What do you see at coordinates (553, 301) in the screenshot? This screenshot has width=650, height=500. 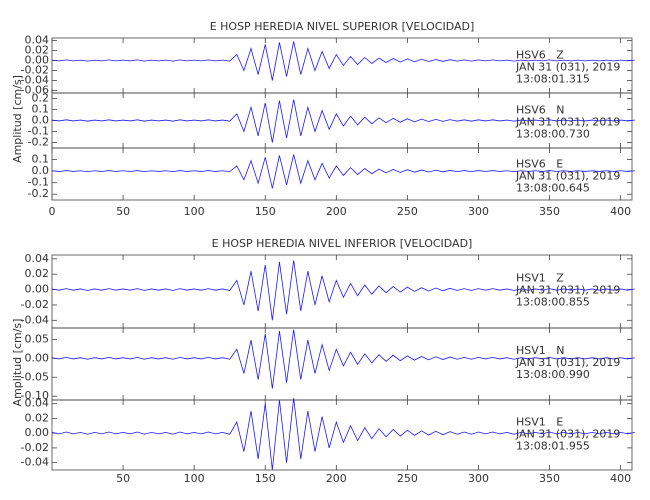 I see `time-label: 13:08:00.855` at bounding box center [553, 301].